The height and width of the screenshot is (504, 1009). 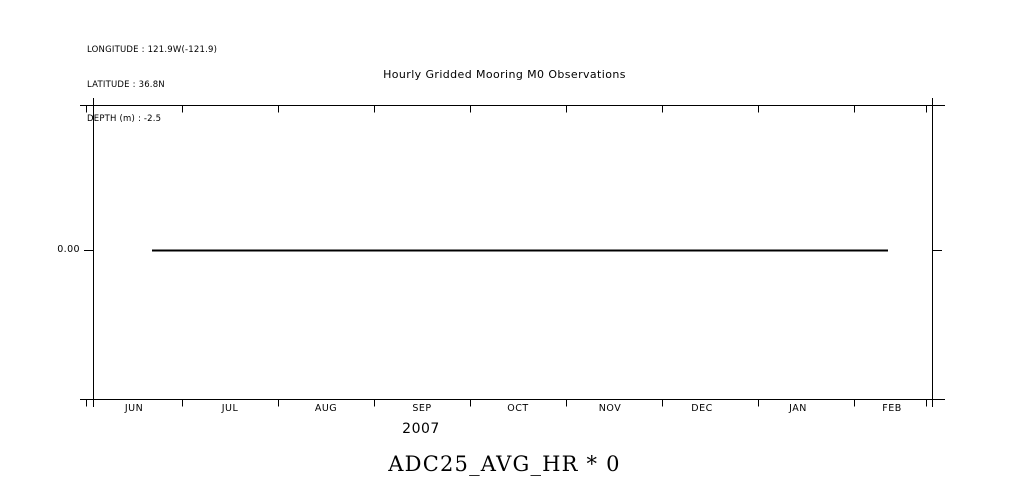 What do you see at coordinates (892, 408) in the screenshot?
I see `x-tick-label-feb: FEB` at bounding box center [892, 408].